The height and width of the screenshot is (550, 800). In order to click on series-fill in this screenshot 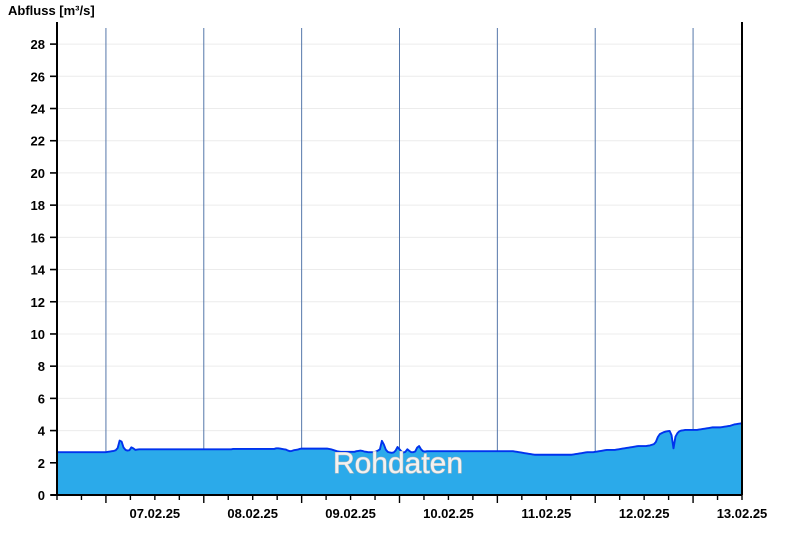, I will do `click(399, 459)`.